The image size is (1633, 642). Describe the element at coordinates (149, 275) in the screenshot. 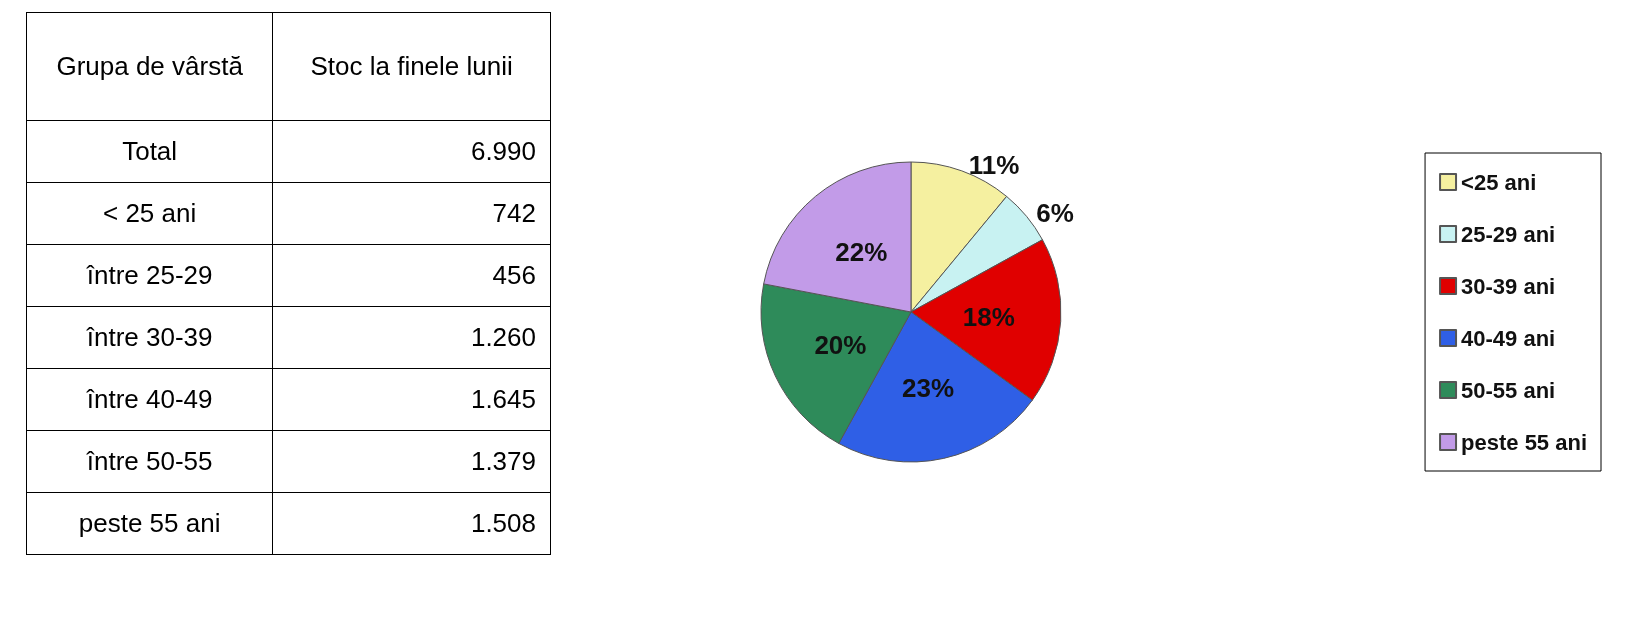

I see `category-label: între 25-29` at that location.